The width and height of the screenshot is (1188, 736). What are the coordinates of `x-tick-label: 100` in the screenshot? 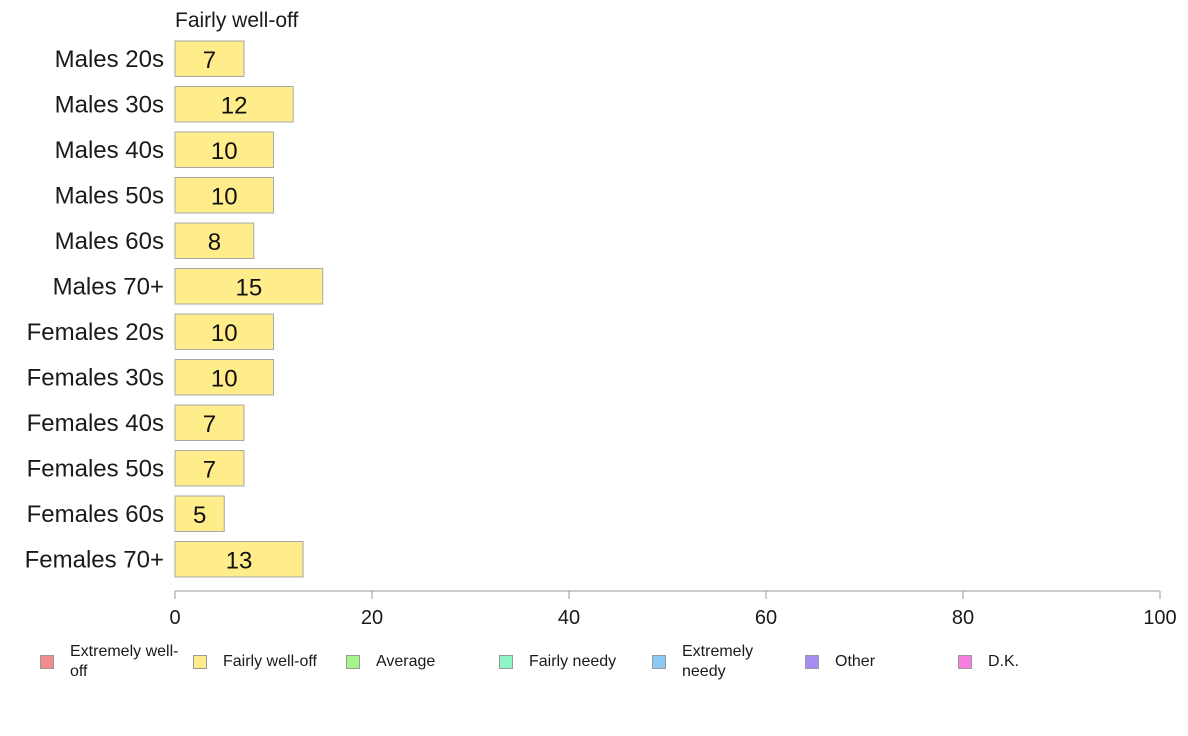 It's located at (1159, 618).